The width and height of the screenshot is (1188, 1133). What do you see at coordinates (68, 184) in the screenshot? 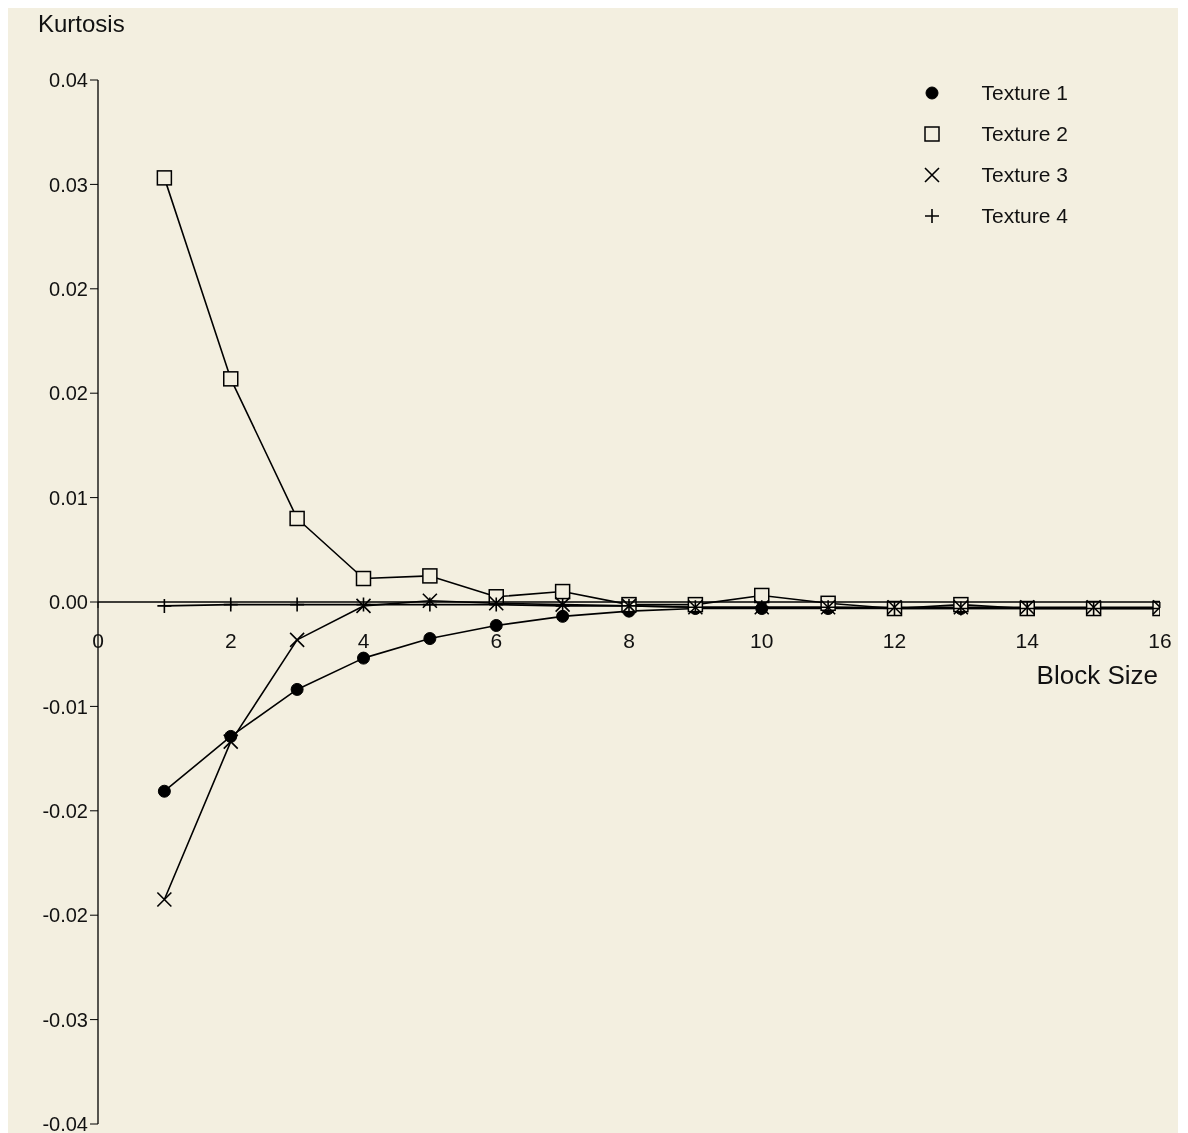
I see `y-tick-label: 0.03` at bounding box center [68, 184].